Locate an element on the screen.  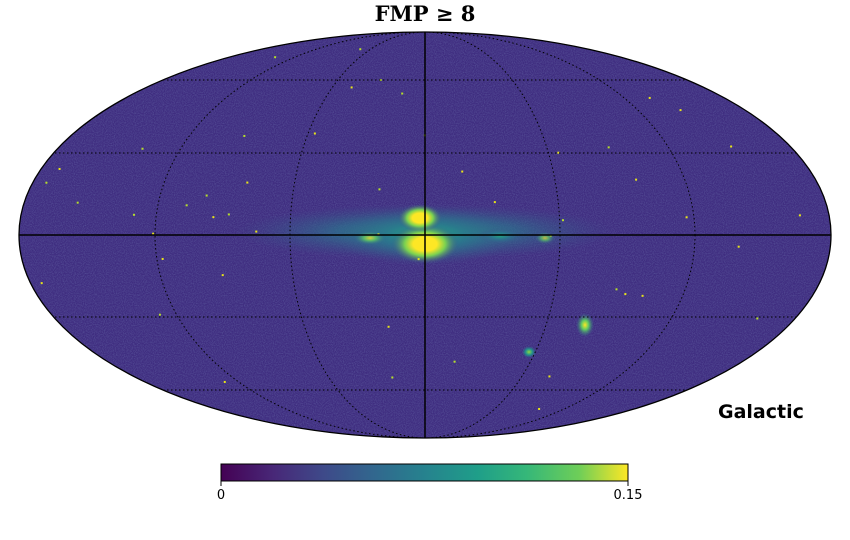
colorbar-tick-label-min: 0 is located at coordinates (221, 495).